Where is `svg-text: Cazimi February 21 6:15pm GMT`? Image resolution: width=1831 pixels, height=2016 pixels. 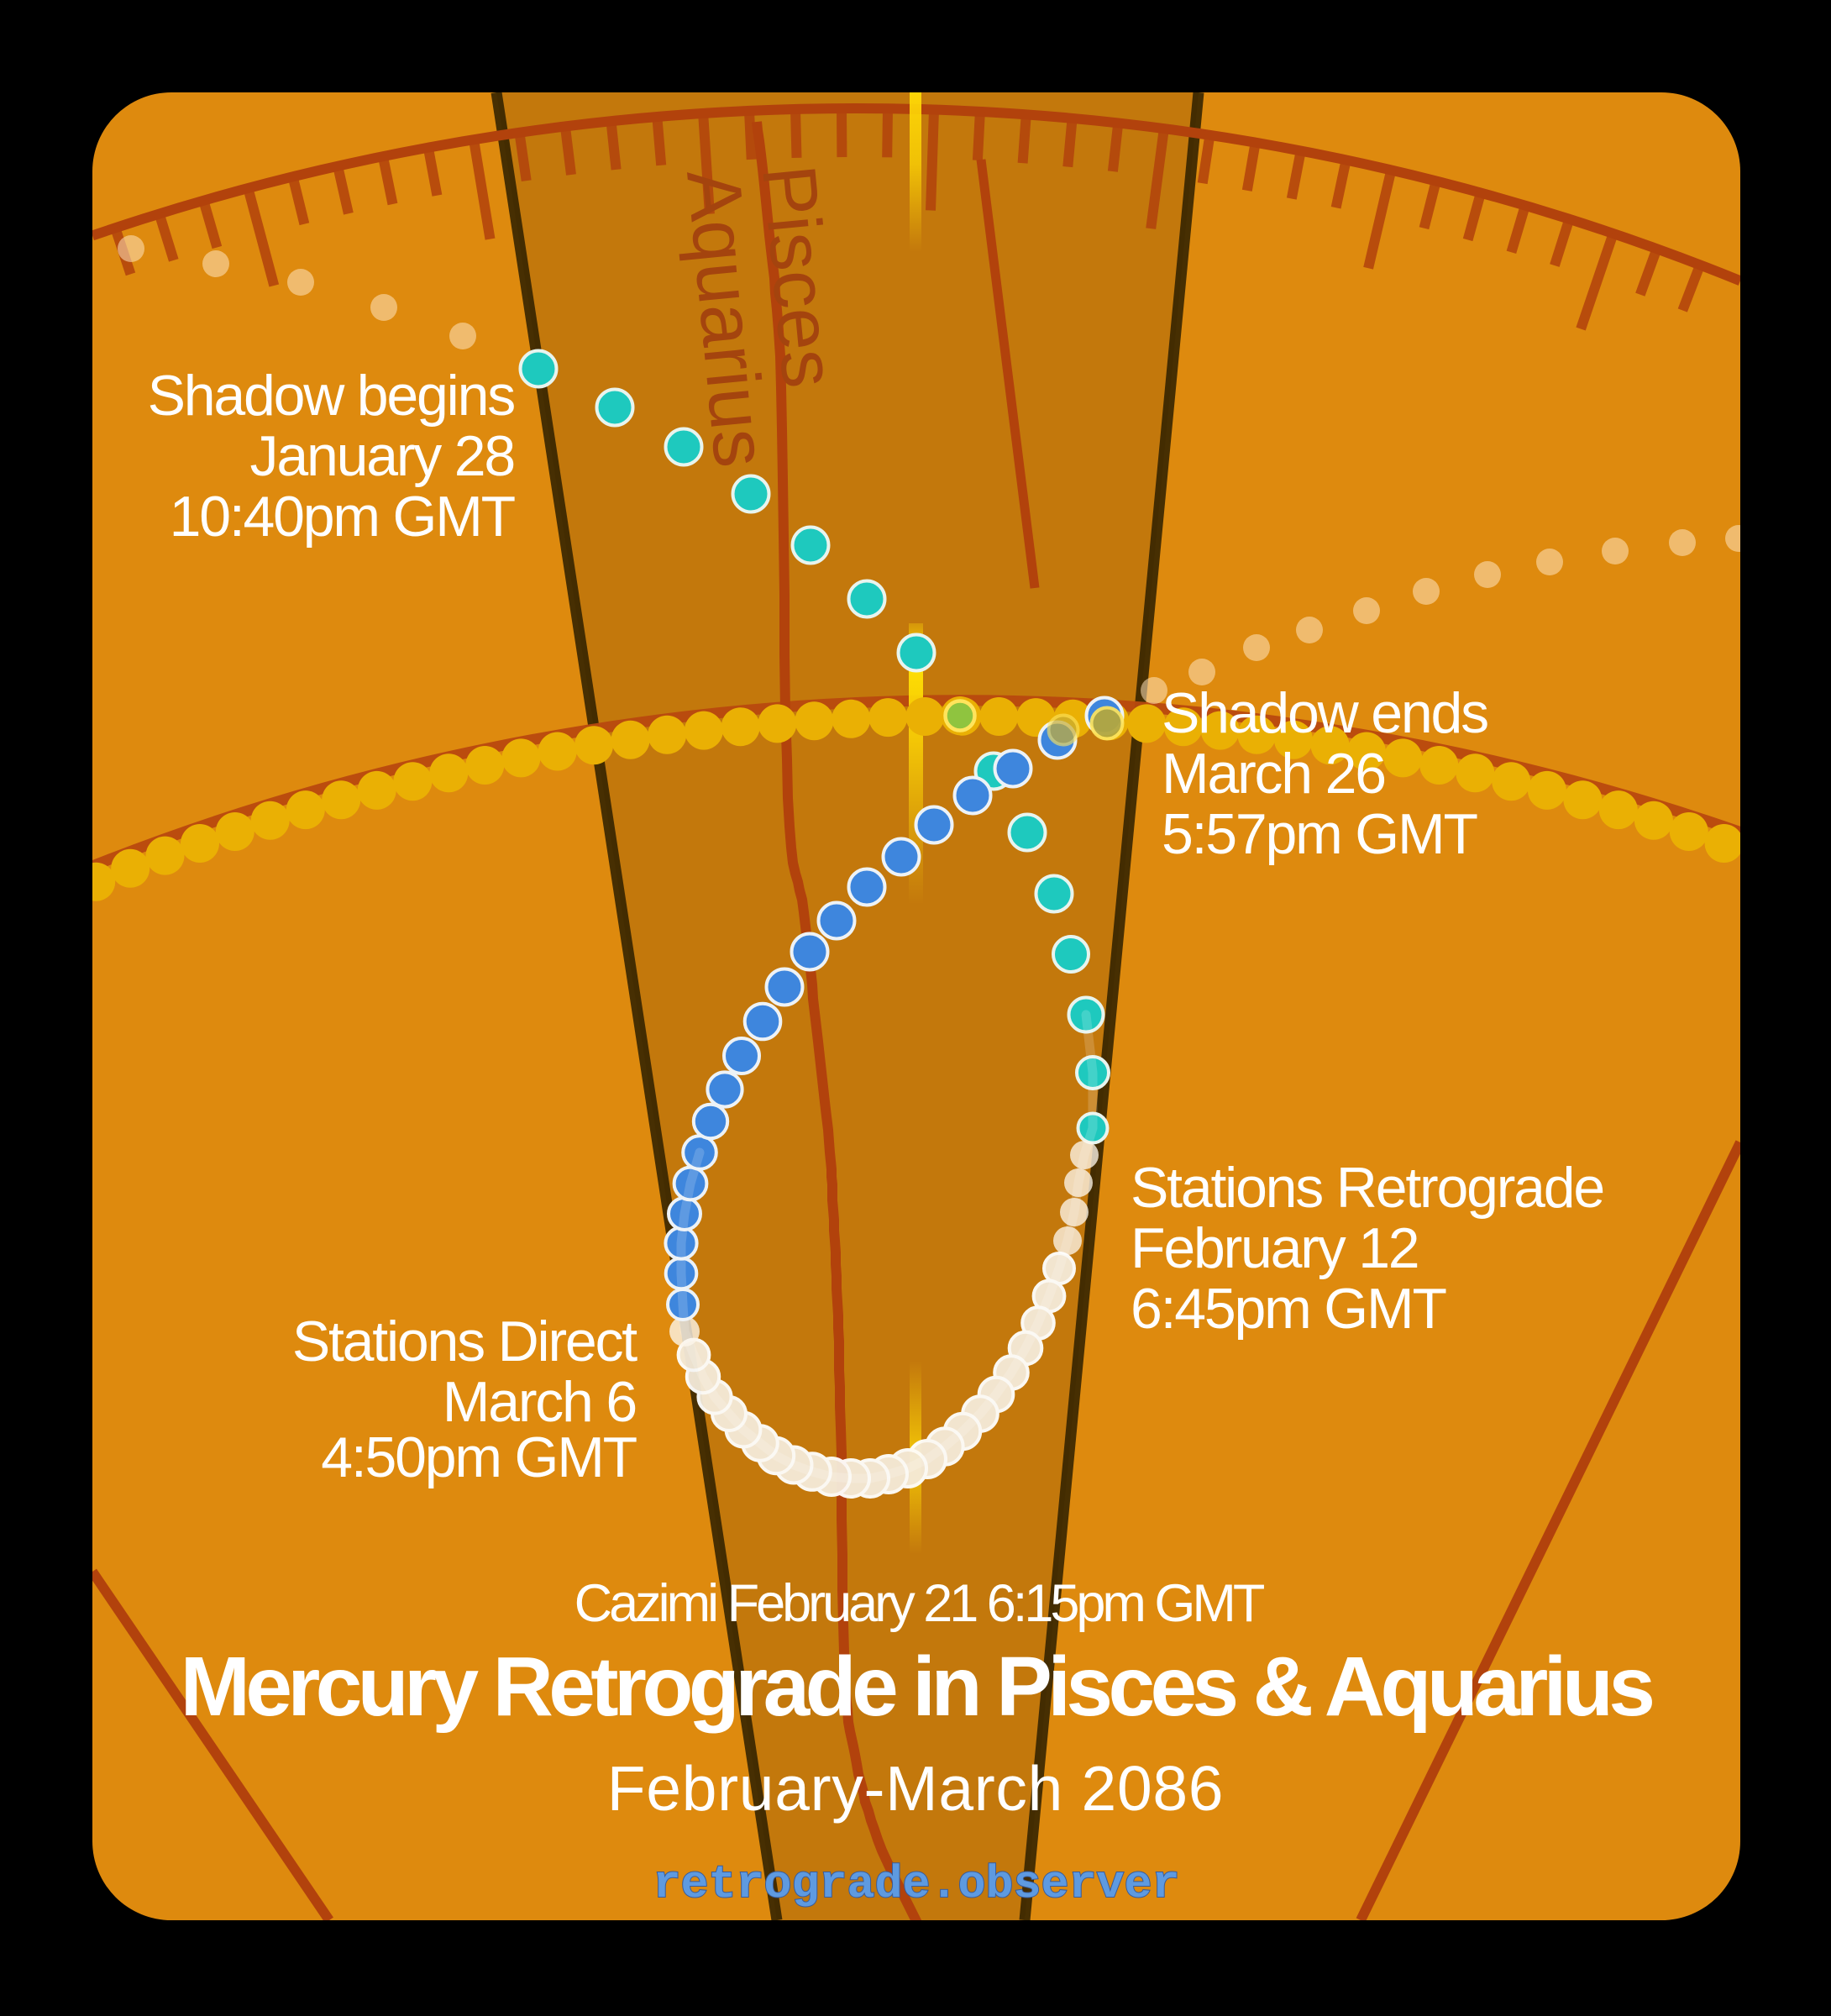
svg-text: Cazimi February 21 6:15pm GMT is located at coordinates (919, 1603).